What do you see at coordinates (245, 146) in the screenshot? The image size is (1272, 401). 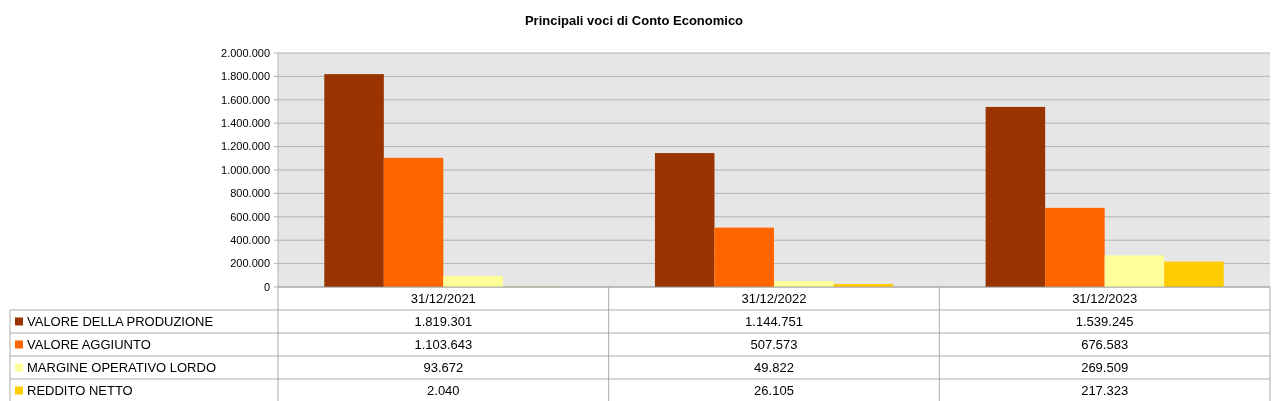 I see `y-tick-label: 1.200.000` at bounding box center [245, 146].